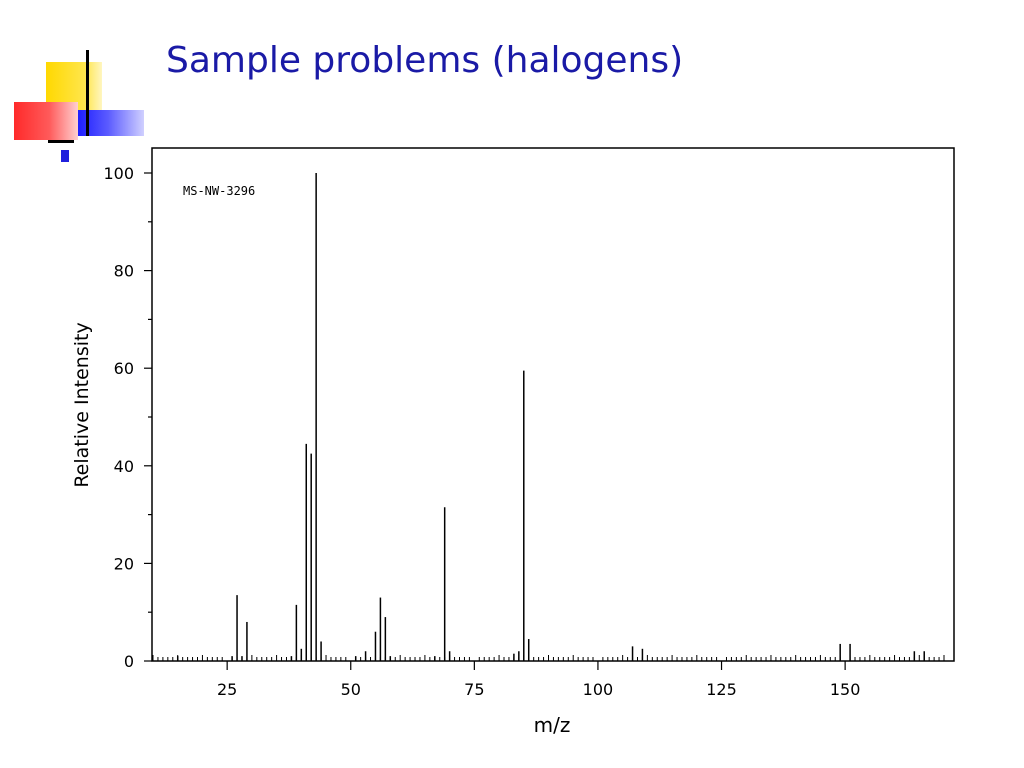  Describe the element at coordinates (351, 689) in the screenshot. I see `x-tick-label: 50` at that location.